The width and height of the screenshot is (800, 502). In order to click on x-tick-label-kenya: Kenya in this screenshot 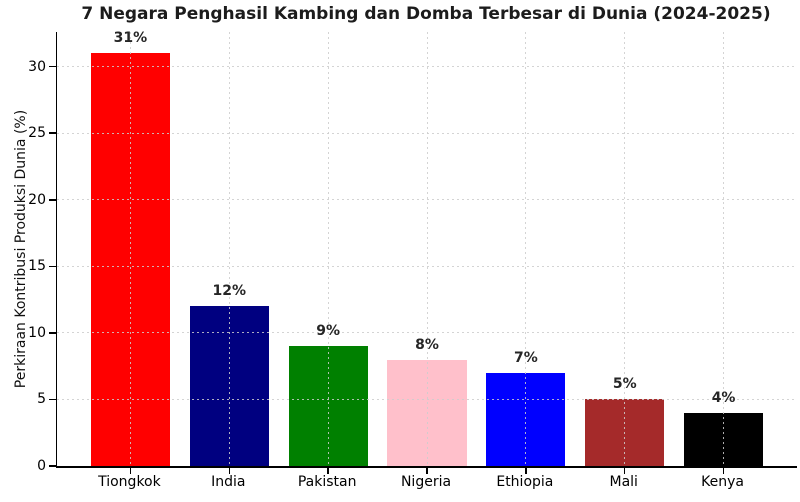, I will do `click(722, 482)`.